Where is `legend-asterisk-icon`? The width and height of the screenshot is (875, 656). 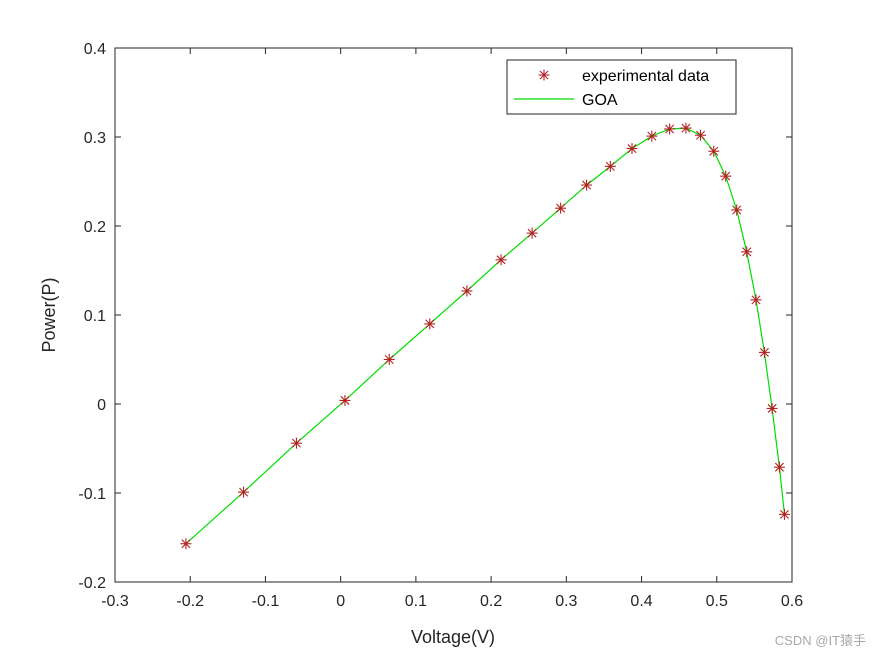 legend-asterisk-icon is located at coordinates (544, 75).